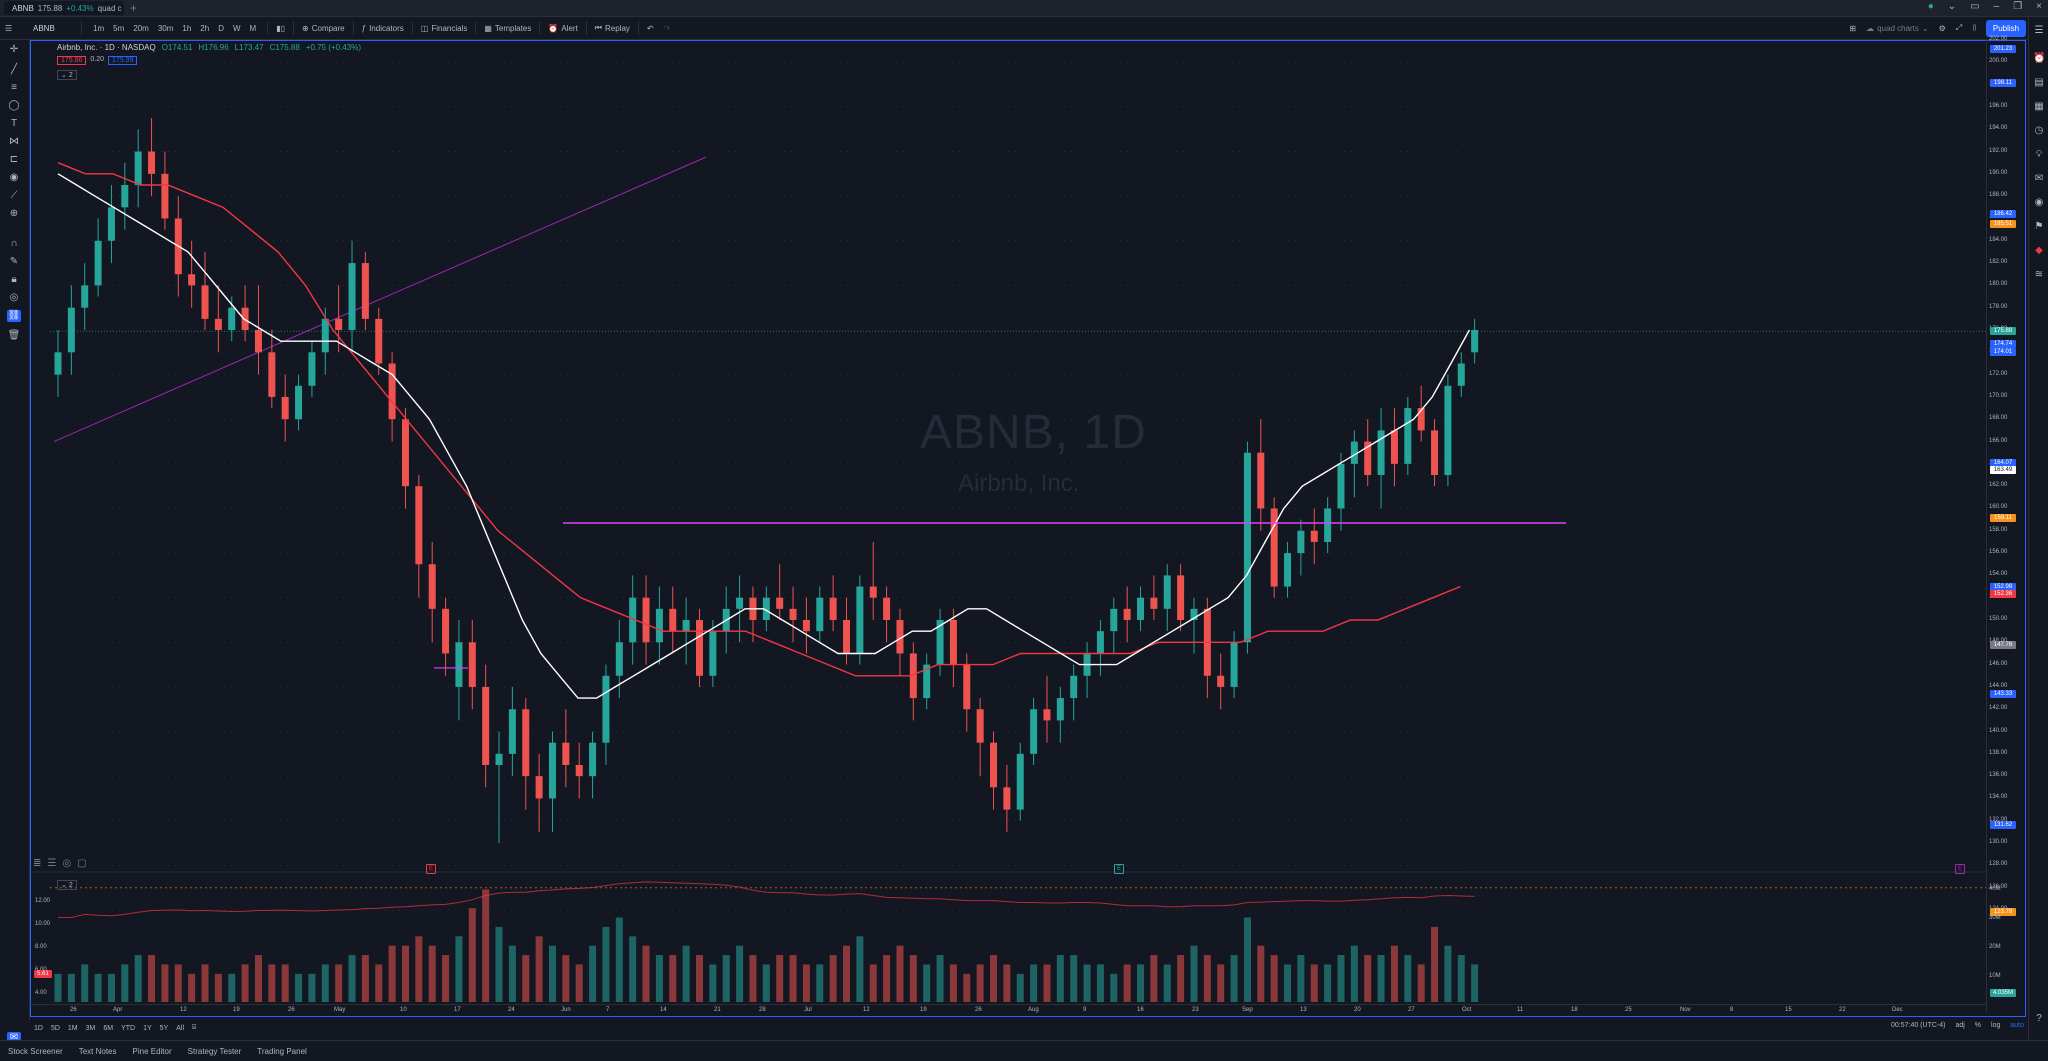  Describe the element at coordinates (667, 28) in the screenshot. I see `redo-icon: ↷` at that location.